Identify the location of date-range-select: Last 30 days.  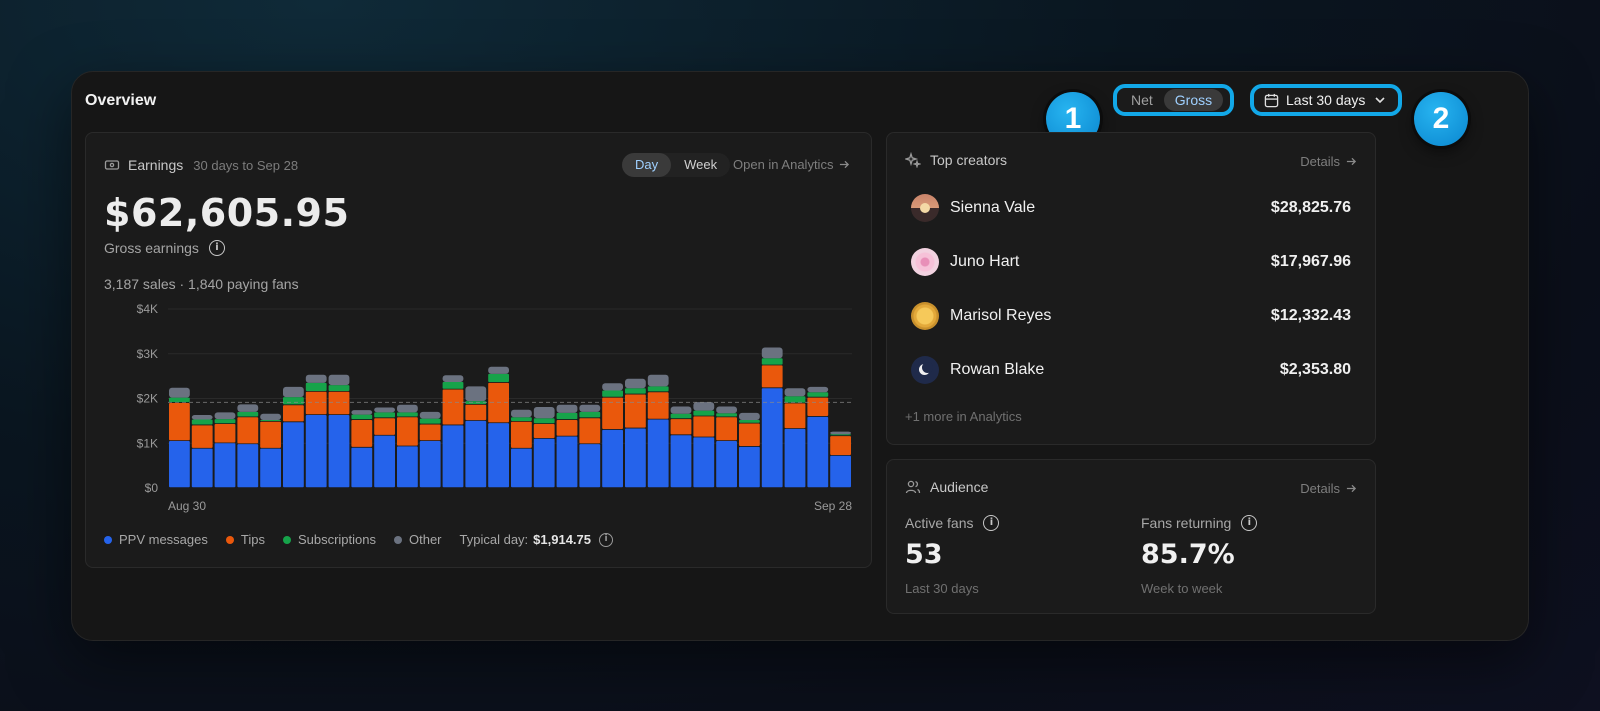
(1326, 100).